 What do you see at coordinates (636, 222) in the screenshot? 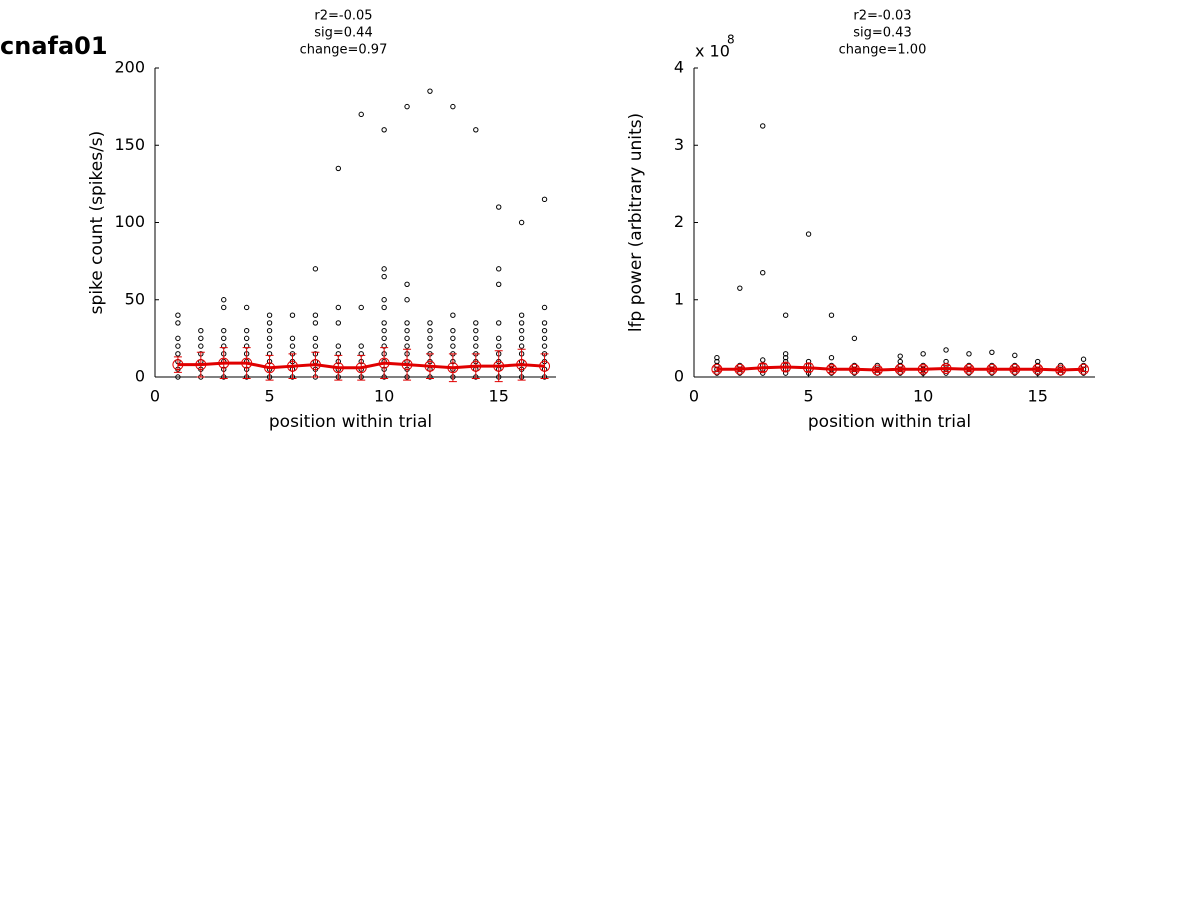
I see `y-axis-label: lfp power (arbitrary units)` at bounding box center [636, 222].